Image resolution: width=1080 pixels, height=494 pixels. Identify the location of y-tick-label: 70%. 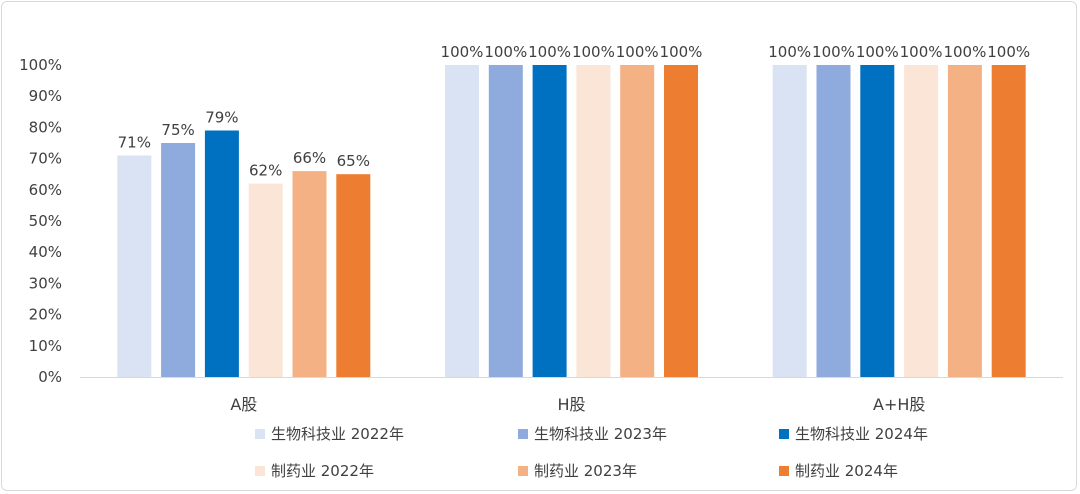
(45, 159).